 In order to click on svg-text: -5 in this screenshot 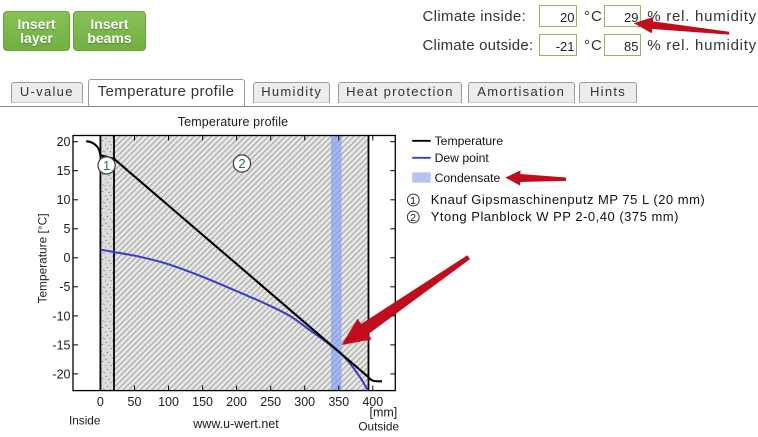, I will do `click(64, 287)`.